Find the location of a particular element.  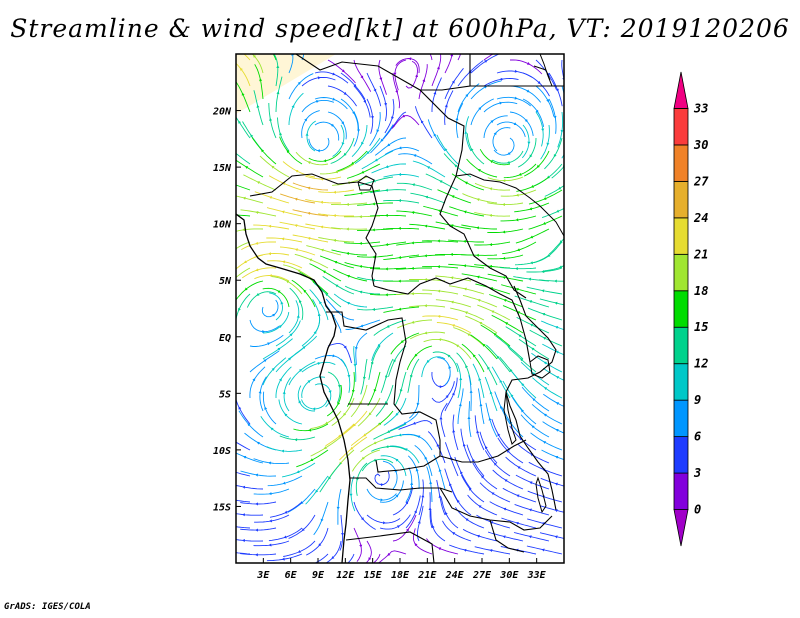

lon-tick-label: 27E is located at coordinates (482, 575).